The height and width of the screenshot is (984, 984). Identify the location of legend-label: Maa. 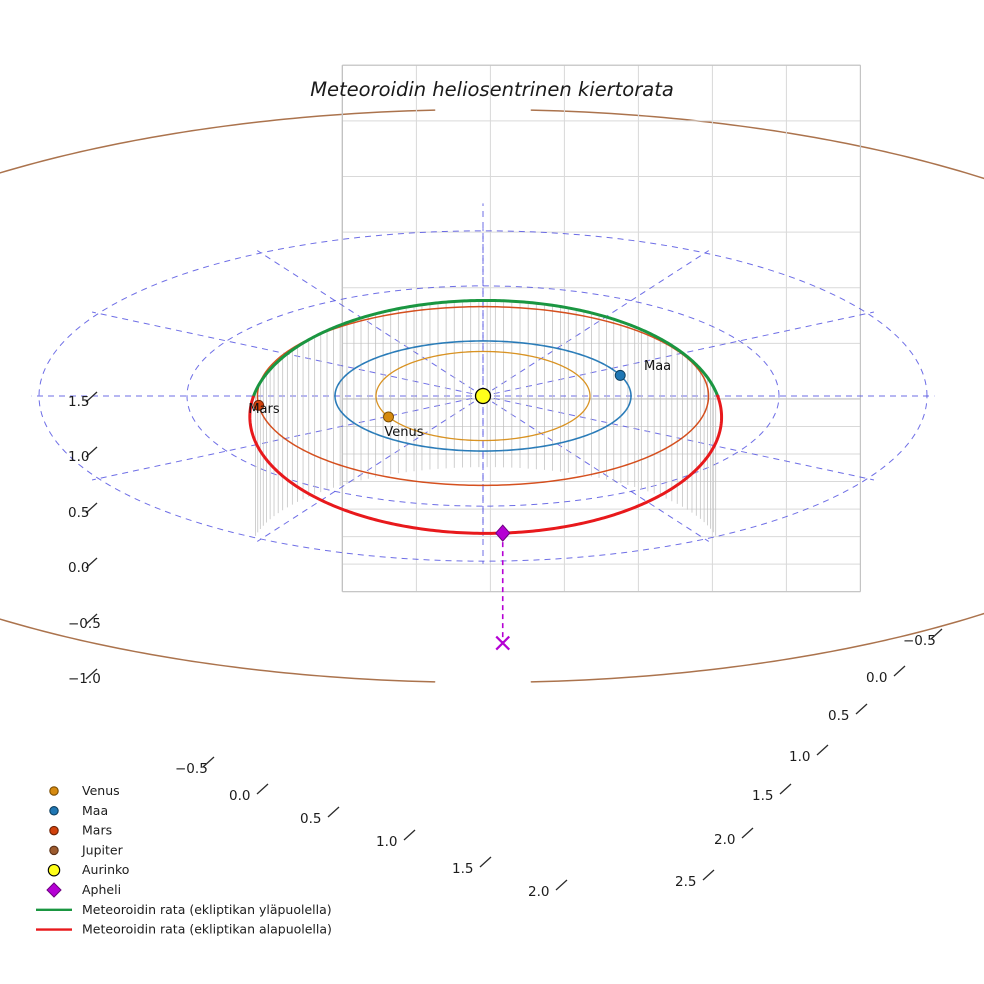
(95, 810).